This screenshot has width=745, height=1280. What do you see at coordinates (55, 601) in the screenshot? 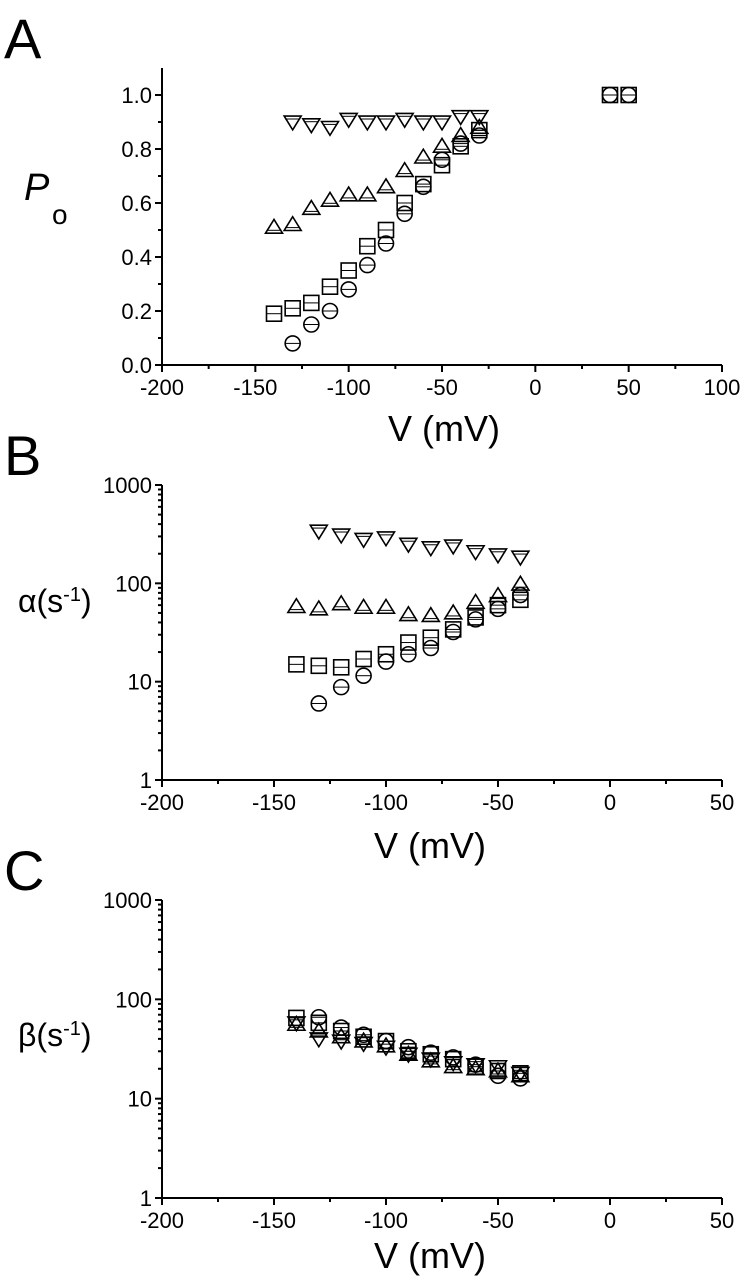
I see `y-axis-label: α(s-1)` at bounding box center [55, 601].